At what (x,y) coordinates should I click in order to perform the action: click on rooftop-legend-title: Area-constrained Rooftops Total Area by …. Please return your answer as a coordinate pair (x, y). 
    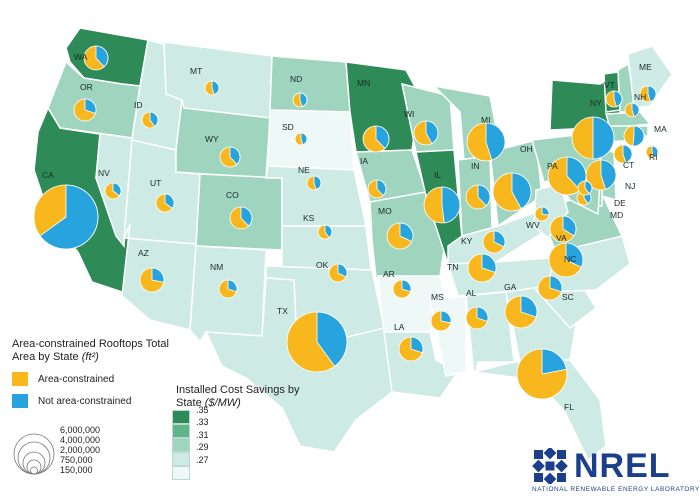
    Looking at the image, I should click on (90, 350).